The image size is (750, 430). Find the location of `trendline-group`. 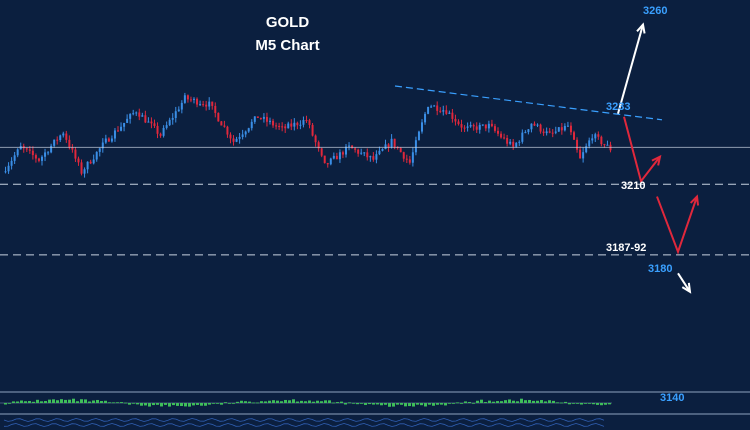

trendline-group is located at coordinates (528, 103).